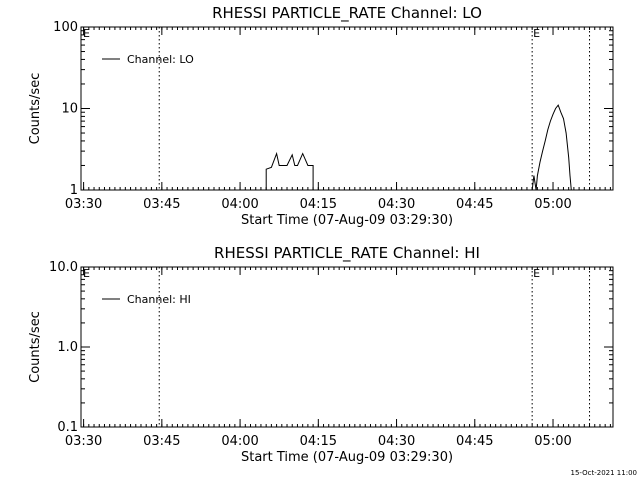 The image size is (640, 480). Describe the element at coordinates (552, 204) in the screenshot. I see `panel-1-x-tick-label: 05:00` at that location.